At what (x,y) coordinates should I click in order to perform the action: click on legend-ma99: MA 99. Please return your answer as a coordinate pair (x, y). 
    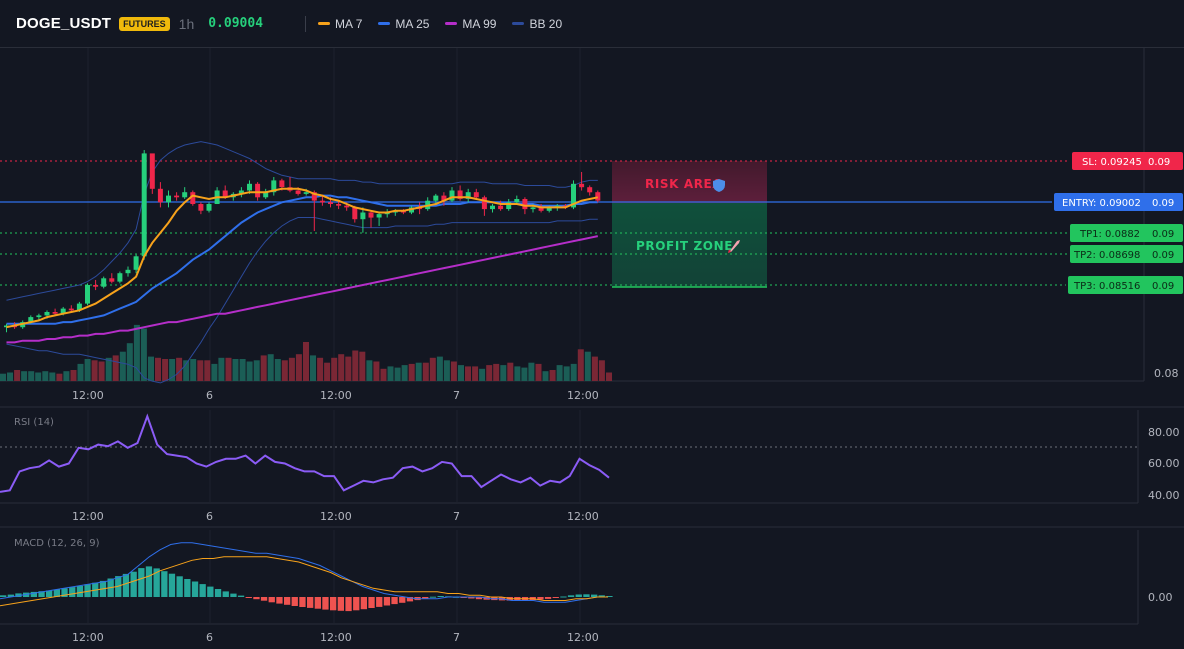
    Looking at the image, I should click on (470, 24).